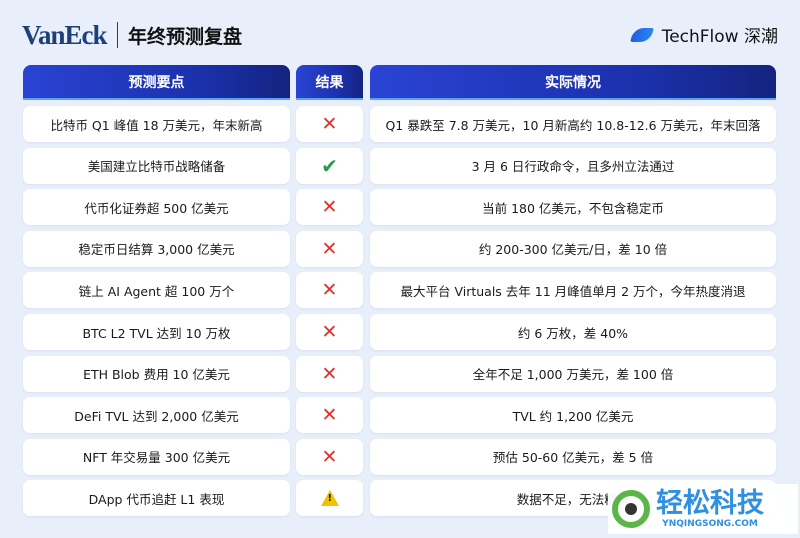 Image resolution: width=800 pixels, height=538 pixels. What do you see at coordinates (156, 456) in the screenshot?
I see `prediction-cell: NFT 年交易量 300 亿美元` at bounding box center [156, 456].